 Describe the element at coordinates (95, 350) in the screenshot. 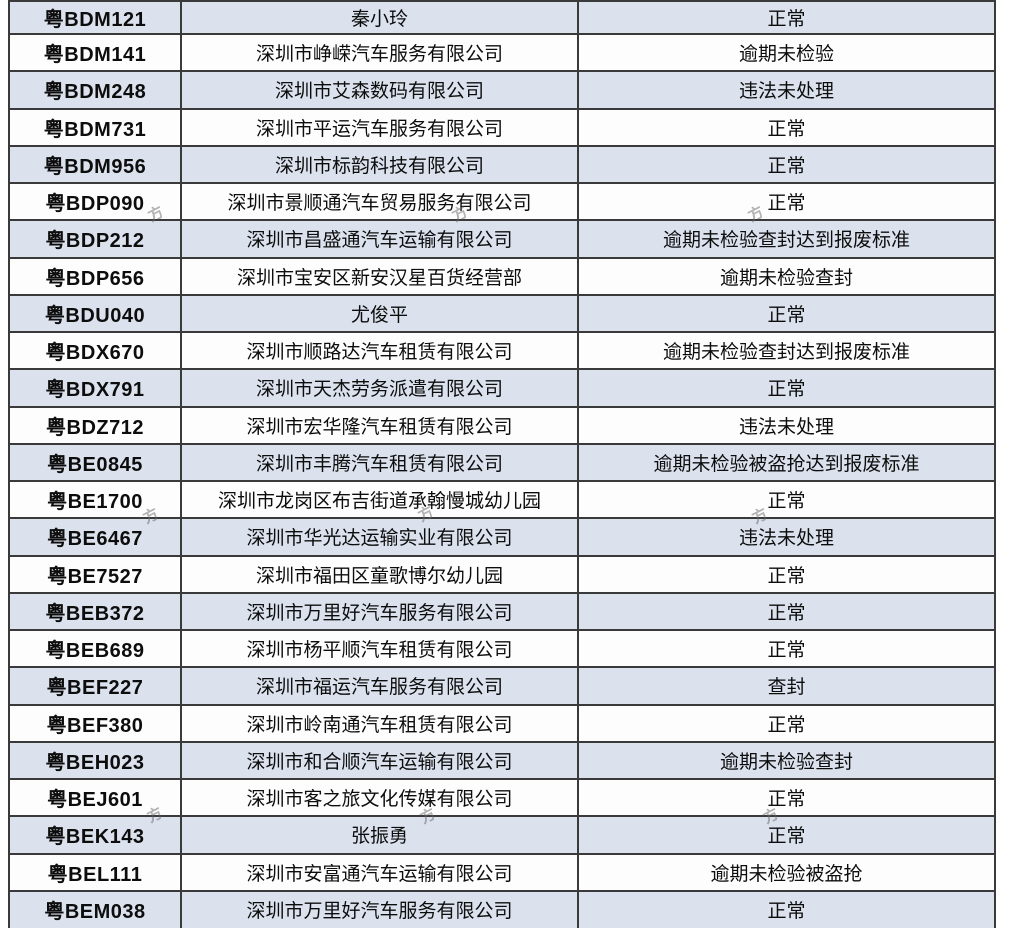

I see `plate-cell: 粤BDX670` at that location.